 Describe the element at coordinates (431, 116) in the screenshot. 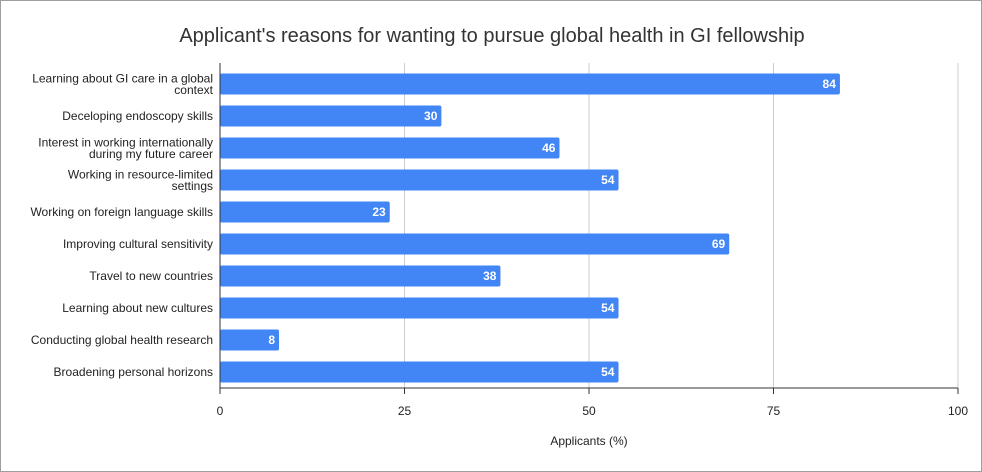

I see `data-label: 30` at that location.